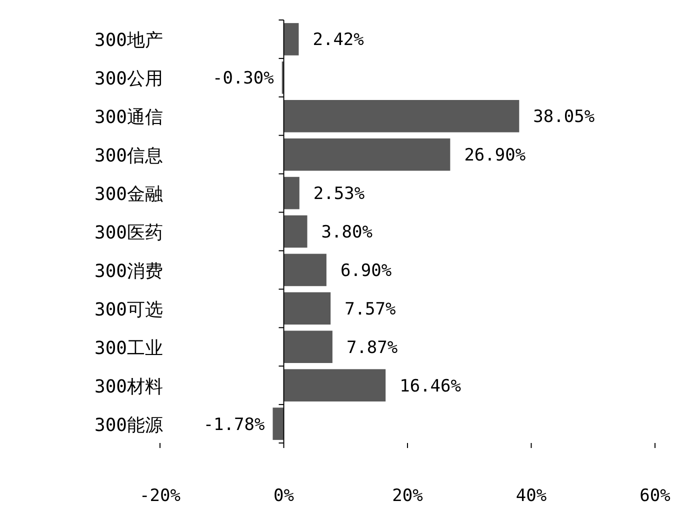 The width and height of the screenshot is (700, 519). What do you see at coordinates (243, 78) in the screenshot?
I see `data-label: -0.30%` at bounding box center [243, 78].